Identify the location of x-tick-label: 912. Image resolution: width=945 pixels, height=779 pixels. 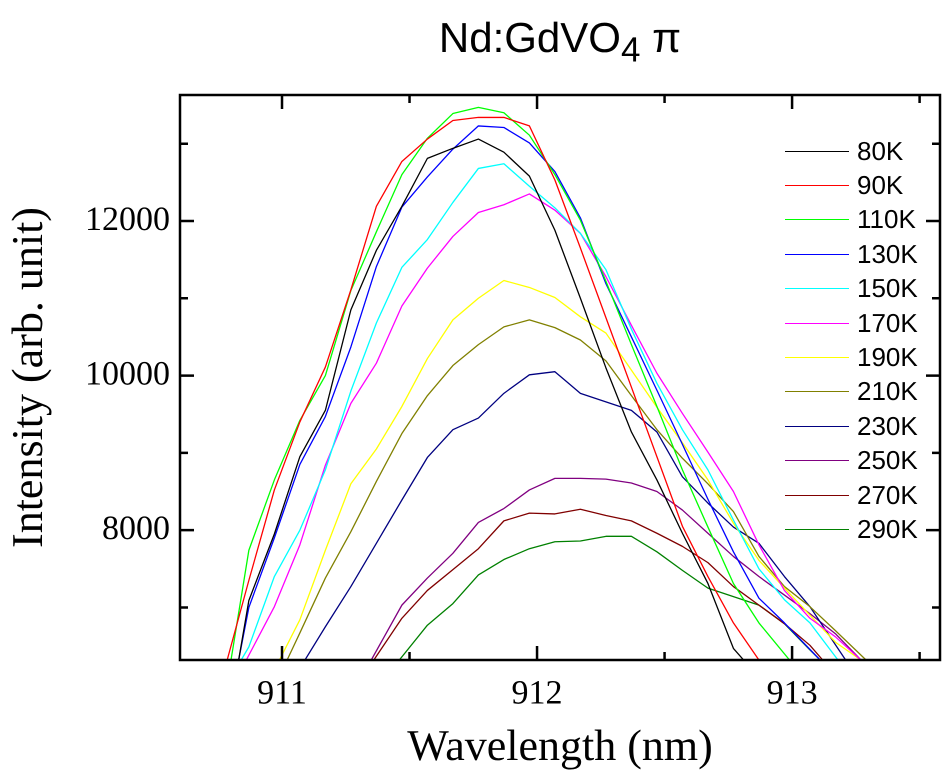
(537, 693).